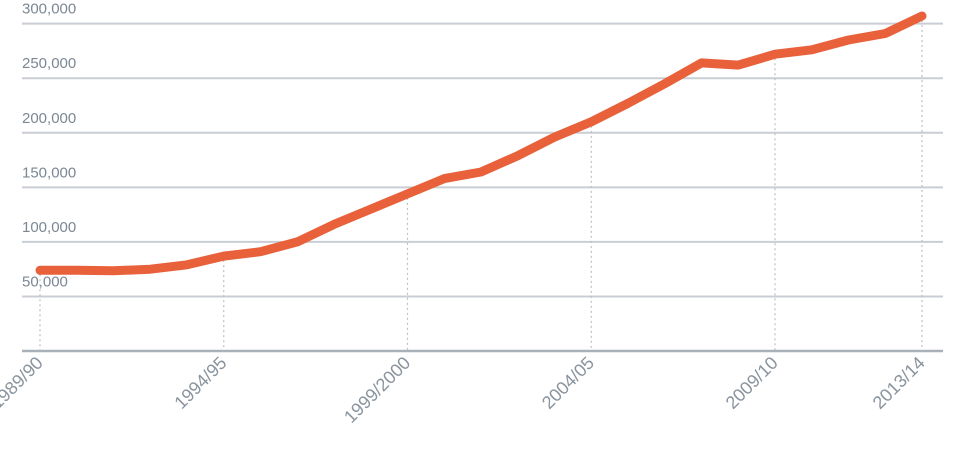  I want to click on y-tick-label: 100,000, so click(49, 227).